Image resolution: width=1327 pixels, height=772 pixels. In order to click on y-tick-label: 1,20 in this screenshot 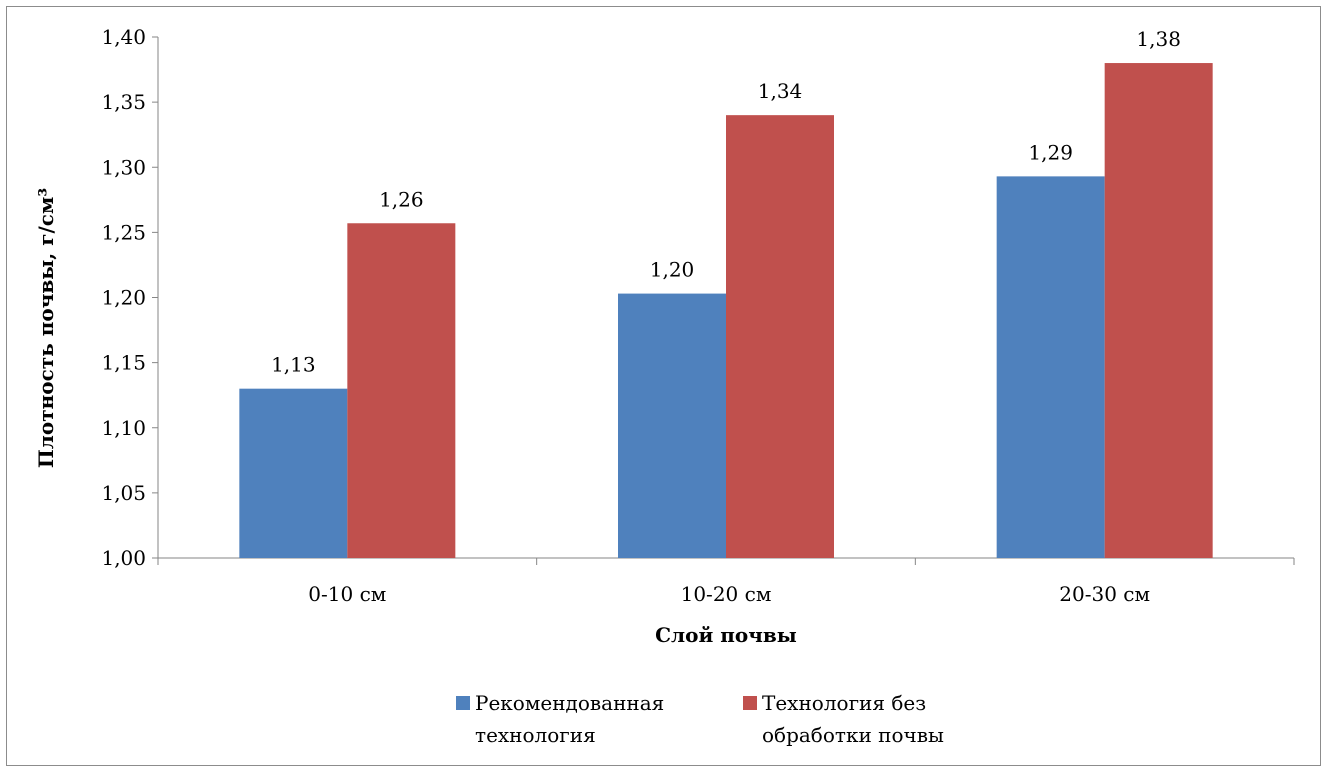, I will do `click(123, 298)`.